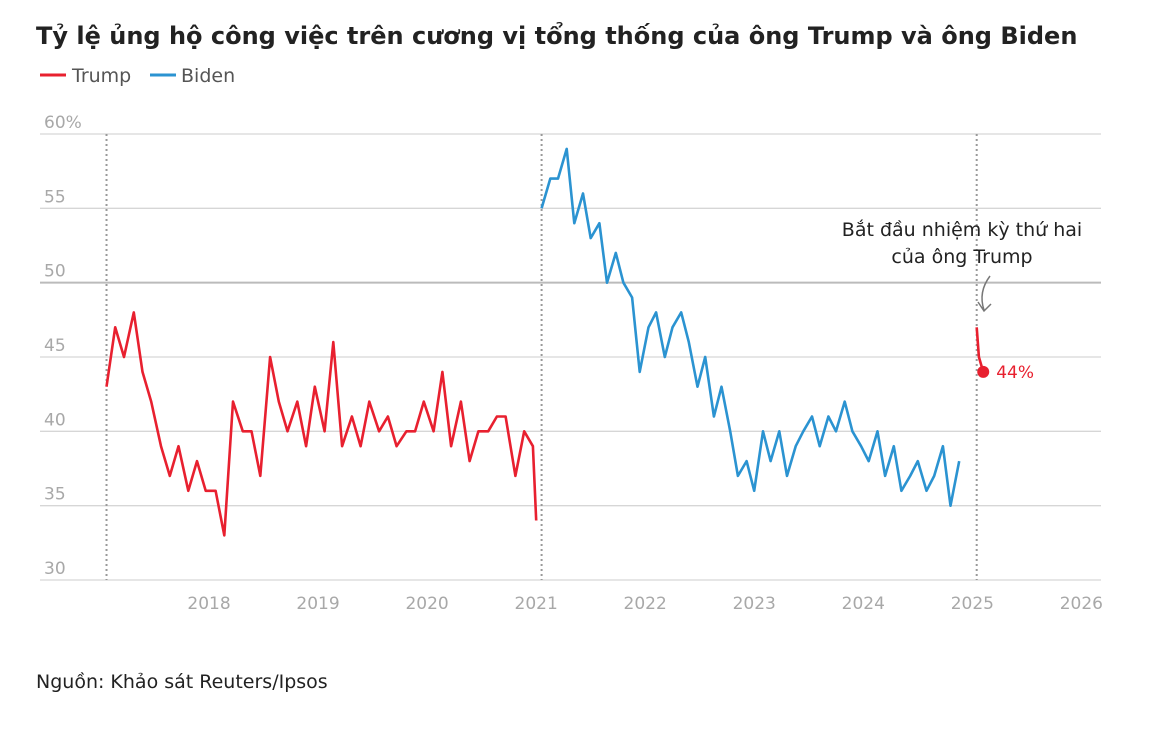 This screenshot has width=1149, height=743. What do you see at coordinates (972, 604) in the screenshot?
I see `x-tick-label: 2025` at bounding box center [972, 604].